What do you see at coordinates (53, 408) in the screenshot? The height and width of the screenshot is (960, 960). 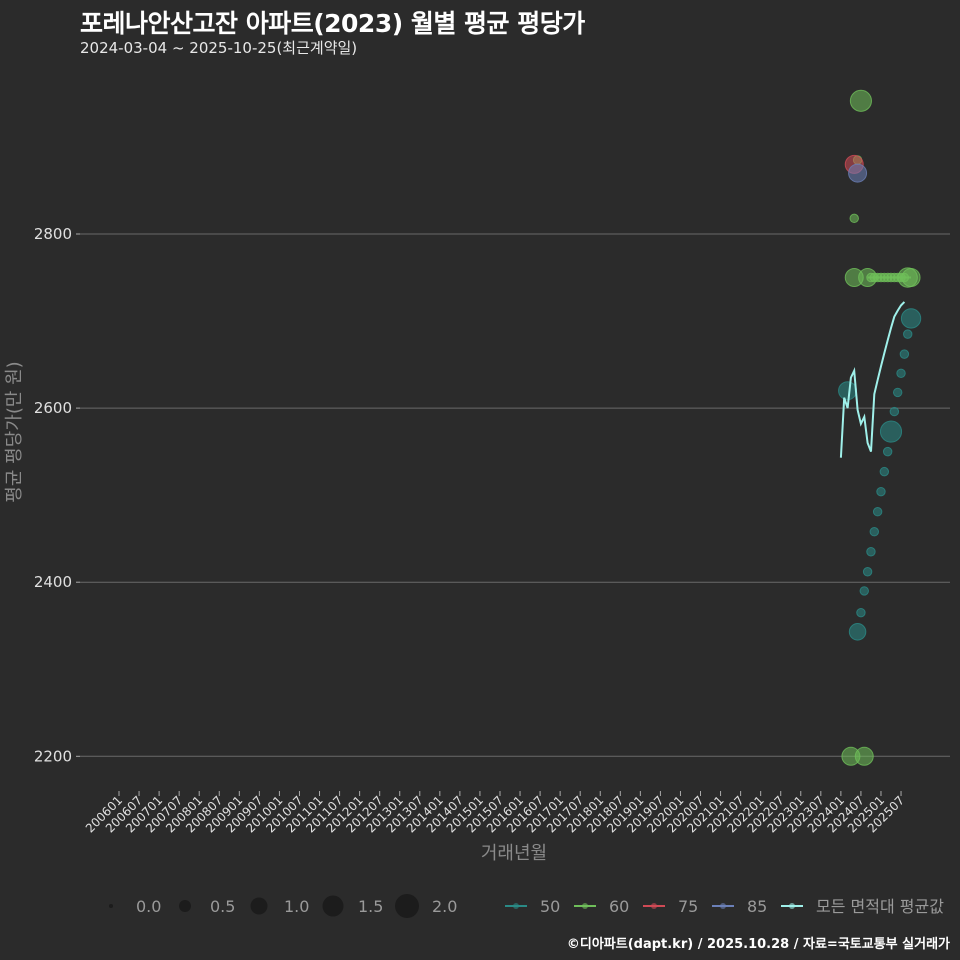 I see `y-tick-label: 2600` at bounding box center [53, 408].